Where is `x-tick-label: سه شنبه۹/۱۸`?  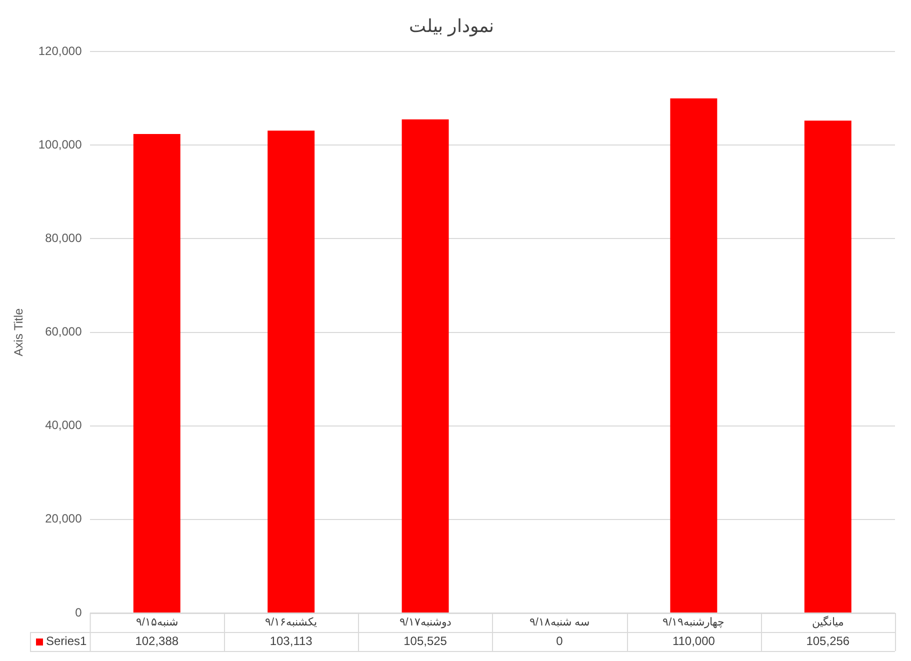 x-tick-label: سه شنبه۹/۱۸ is located at coordinates (559, 622).